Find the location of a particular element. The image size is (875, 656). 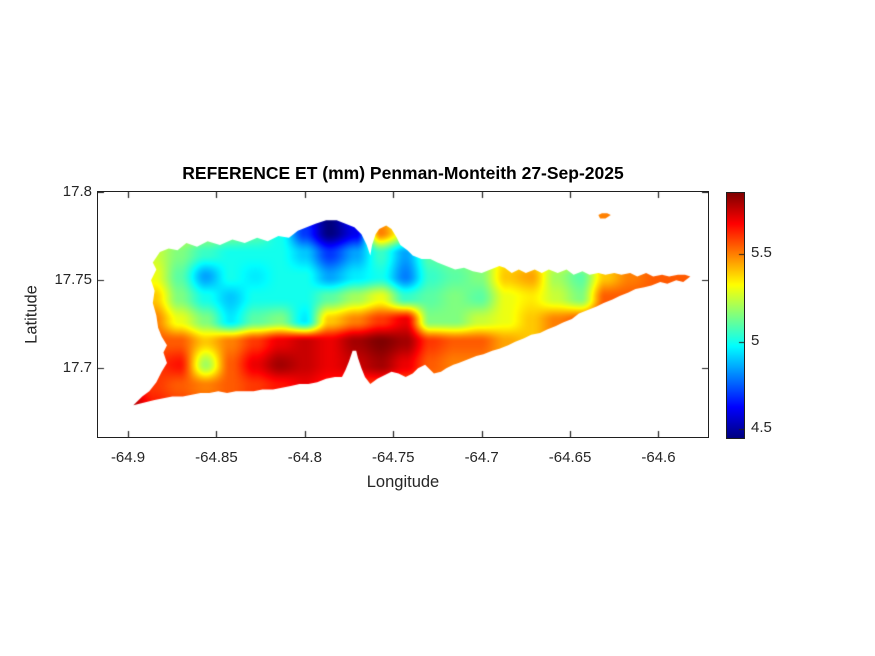

x-tick-label: -64.9 is located at coordinates (128, 457).